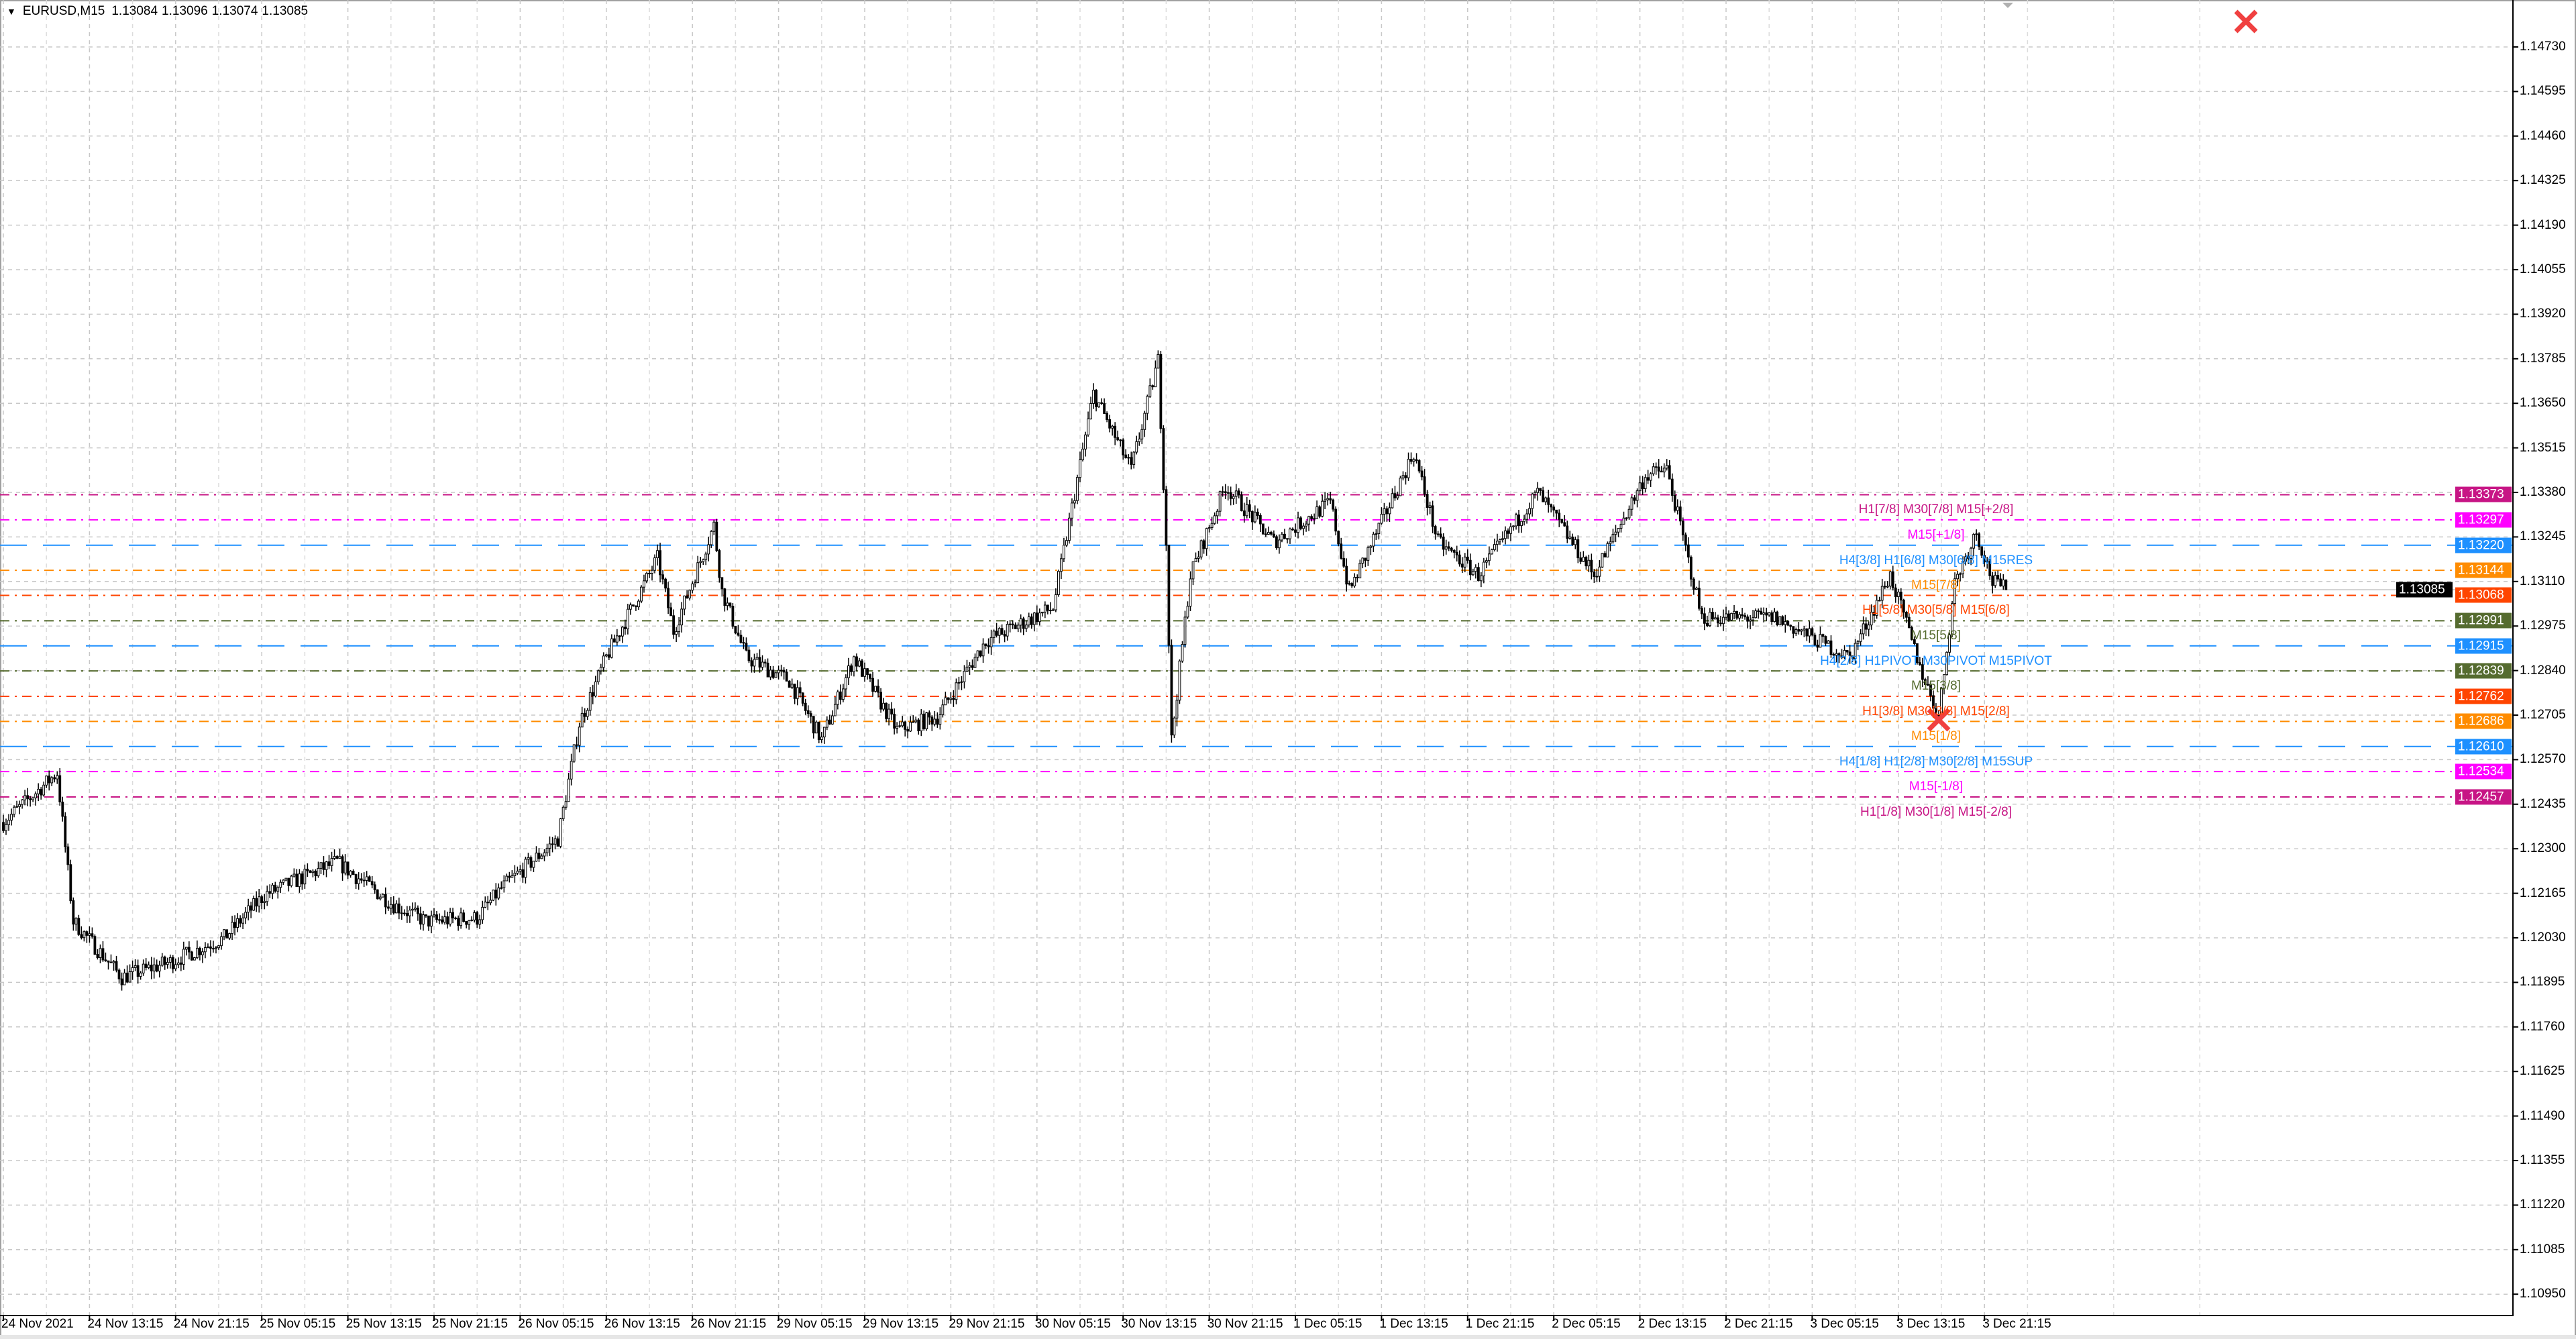  Describe the element at coordinates (2007, 5) in the screenshot. I see `chart-shift-icon` at that location.